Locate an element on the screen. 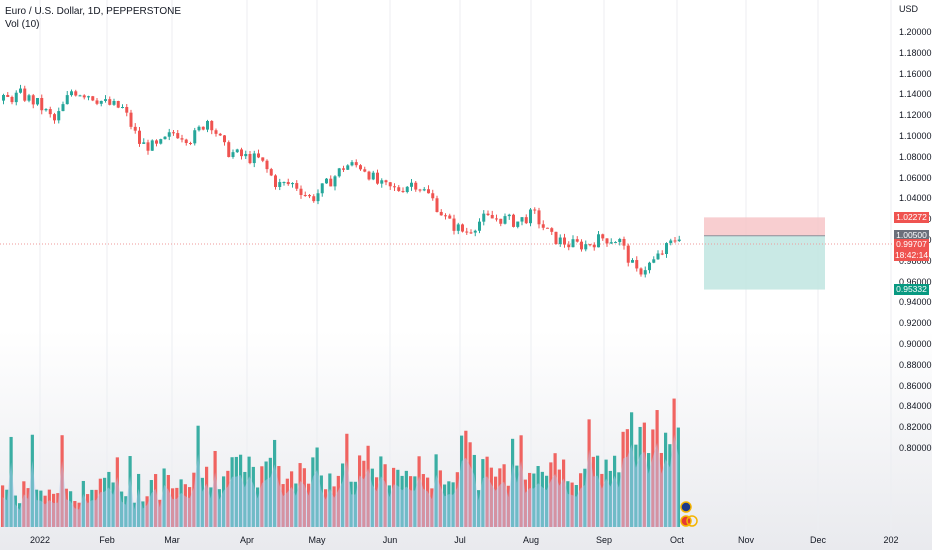  entry-price-tag: 1.00500 is located at coordinates (911, 236).